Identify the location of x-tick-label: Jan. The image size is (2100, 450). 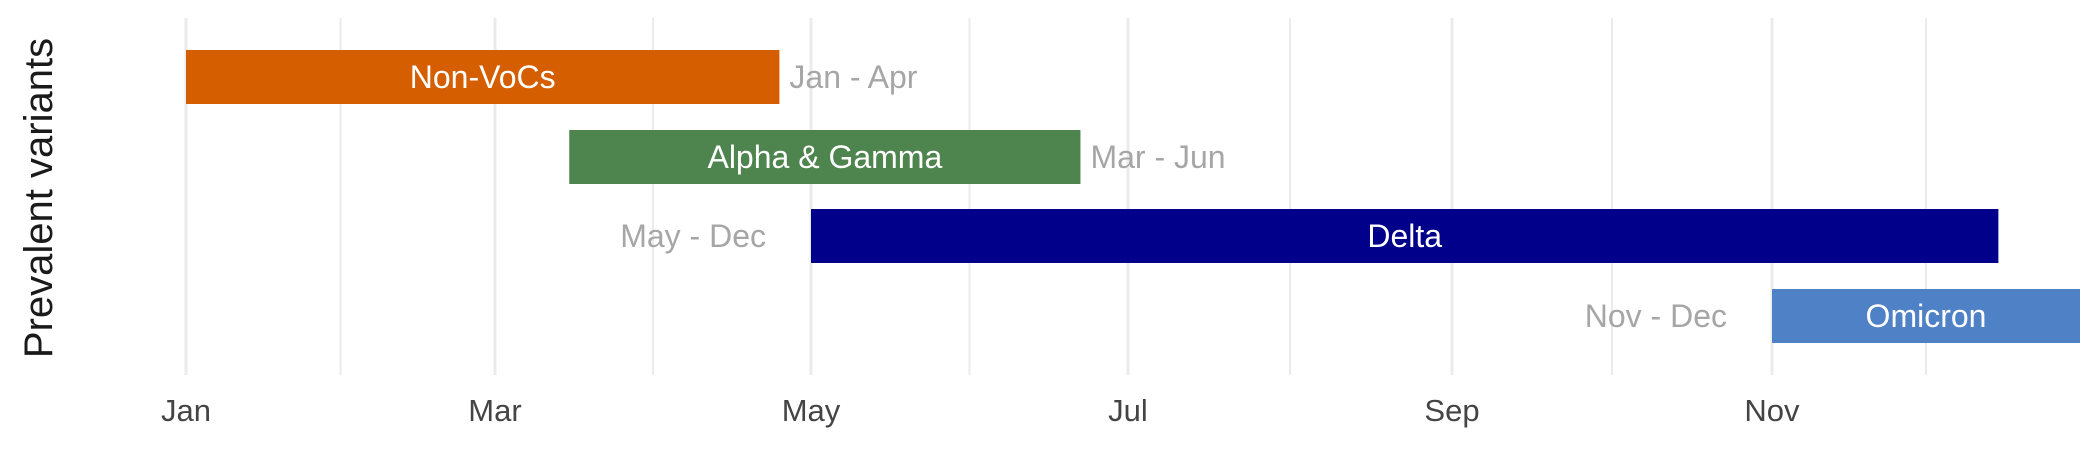
(186, 410).